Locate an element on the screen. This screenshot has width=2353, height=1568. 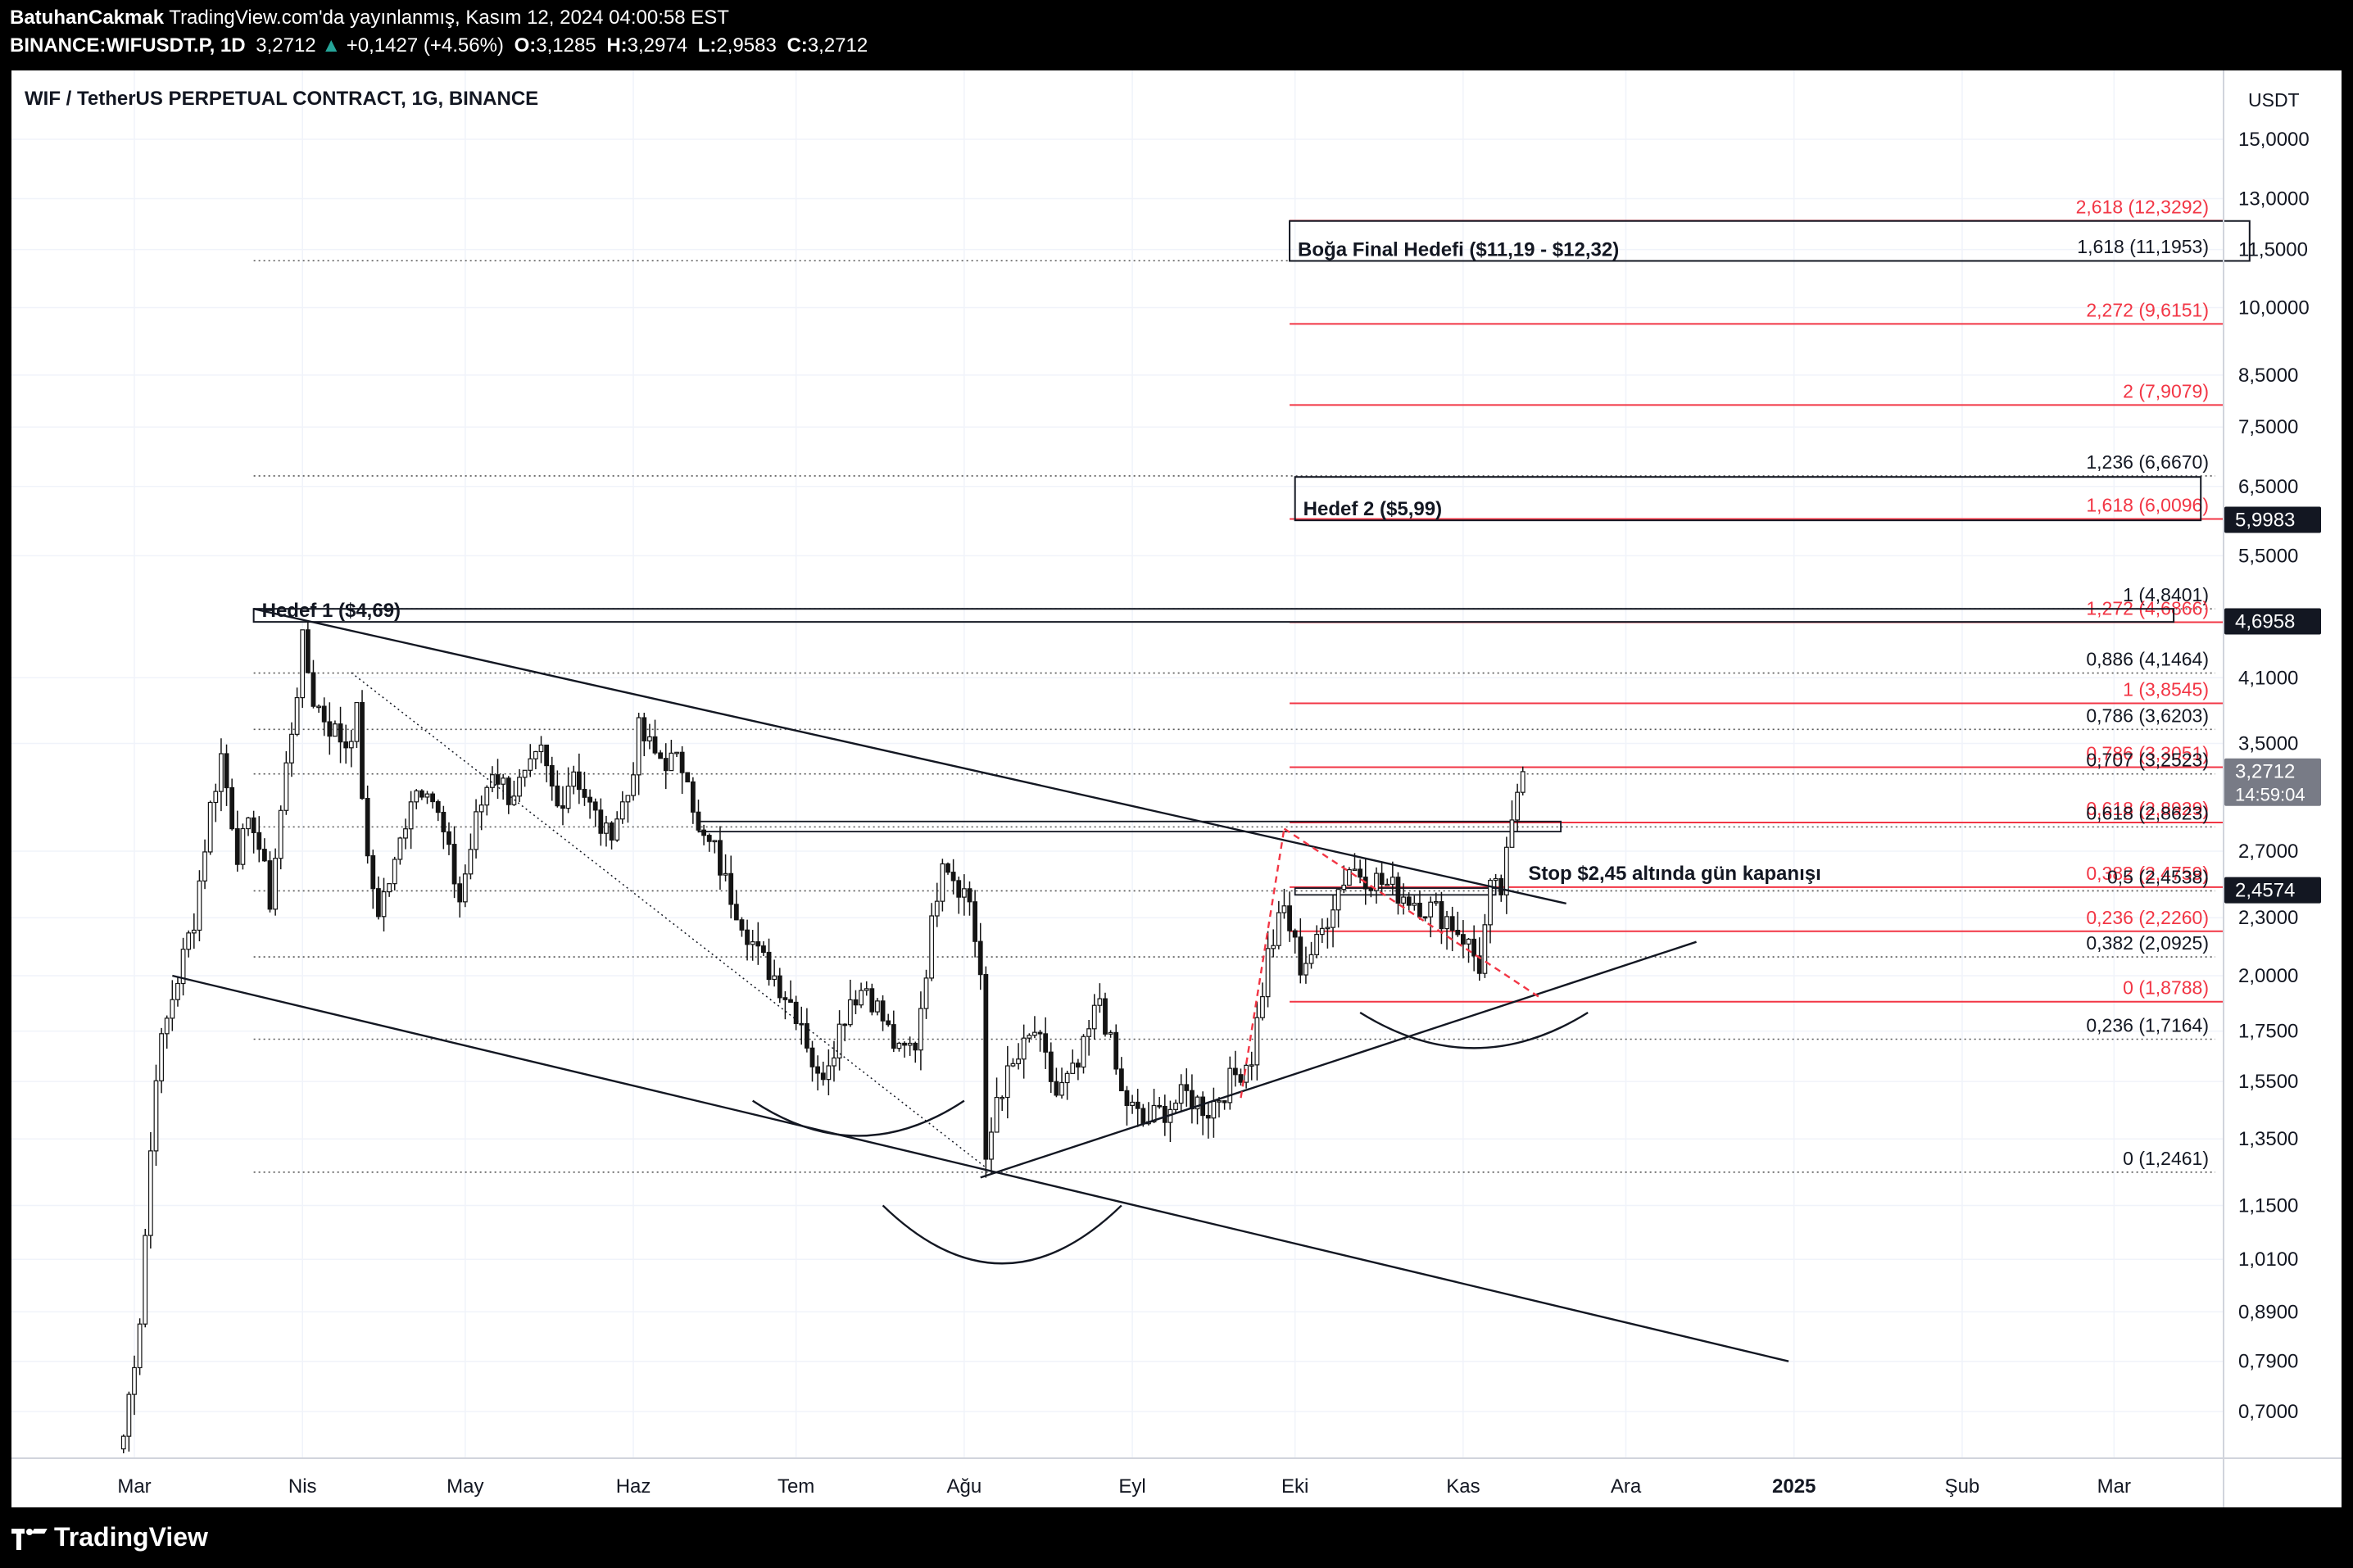
time-axis: Mar Nis May Haz Tem Ağu Eyl Eki Kas Ara 2025 Şub Mar is located at coordinates (1124, 1486).